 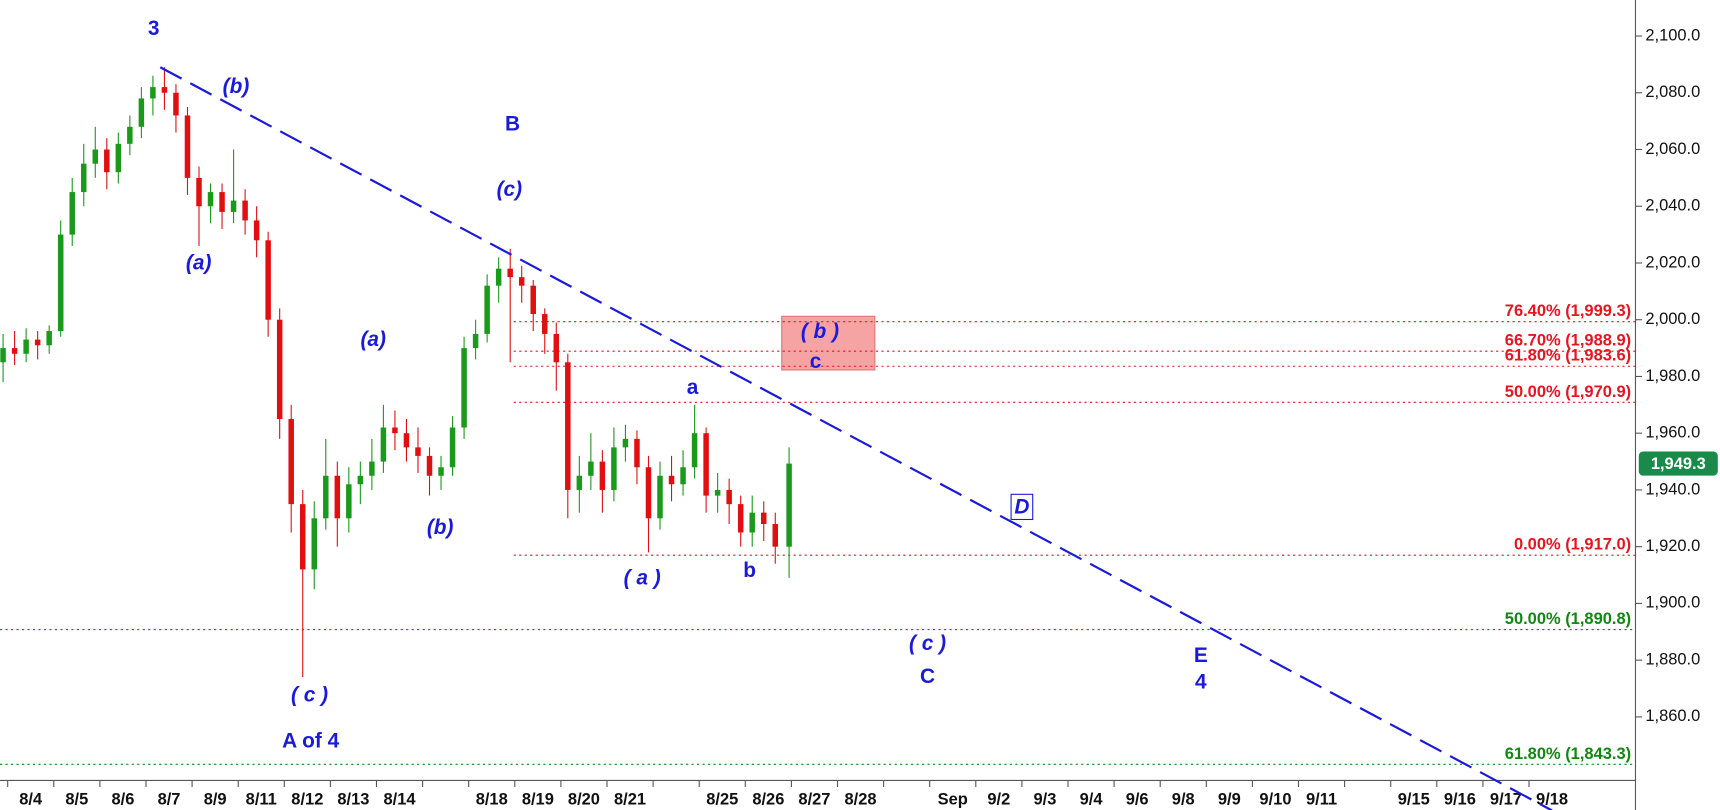 I want to click on x-tick-label: 9/2, so click(x=998, y=800).